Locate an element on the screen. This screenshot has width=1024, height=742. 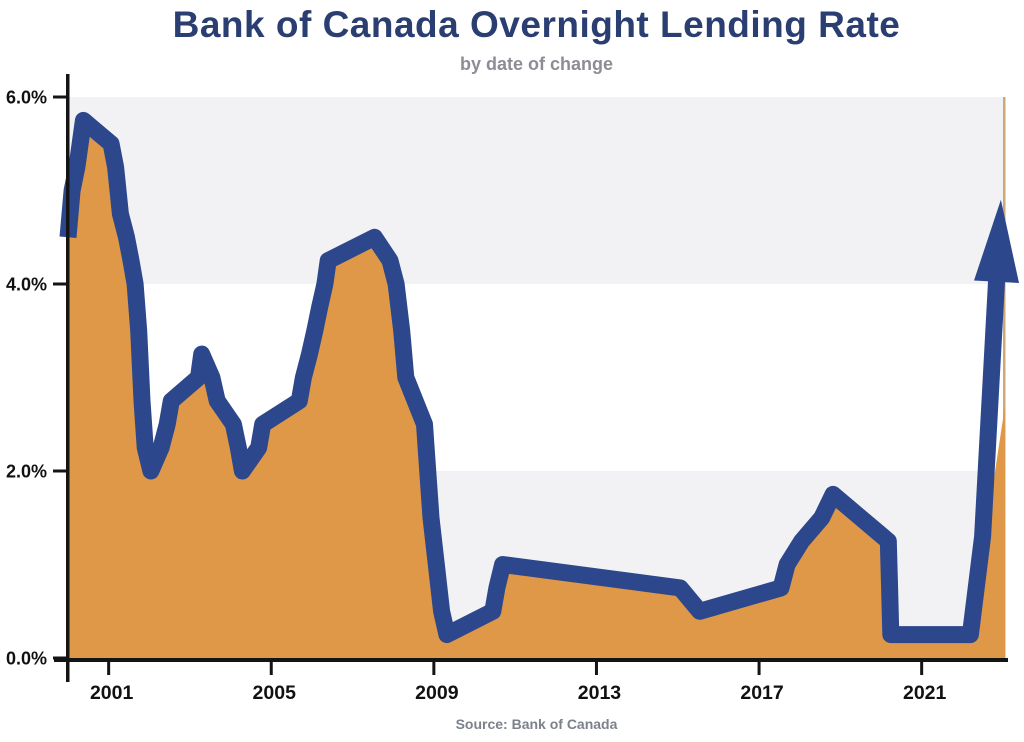
chart-title: Bank of Canada Overnight Lending Rate is located at coordinates (536, 24).